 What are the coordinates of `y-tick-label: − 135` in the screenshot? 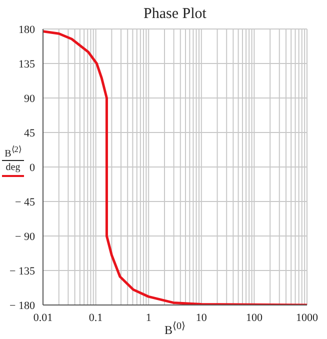 It's located at (23, 271).